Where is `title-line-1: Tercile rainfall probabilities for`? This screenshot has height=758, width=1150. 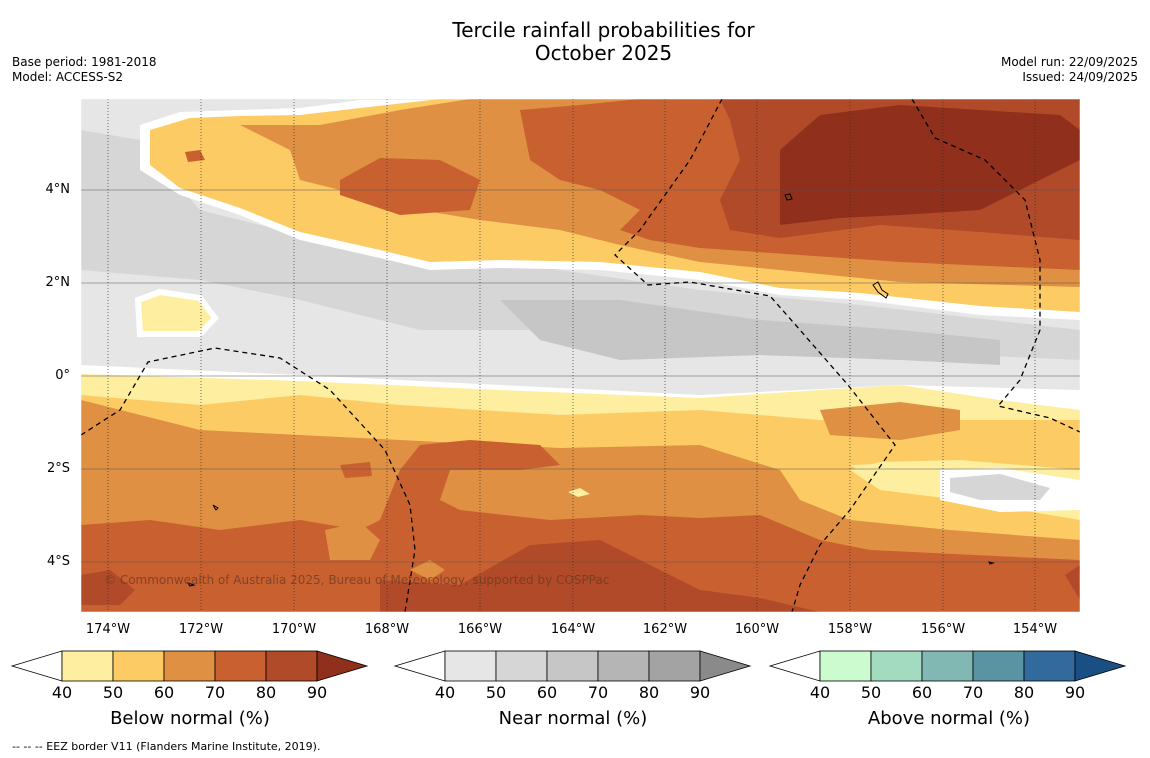 title-line-1: Tercile rainfall probabilities for is located at coordinates (603, 30).